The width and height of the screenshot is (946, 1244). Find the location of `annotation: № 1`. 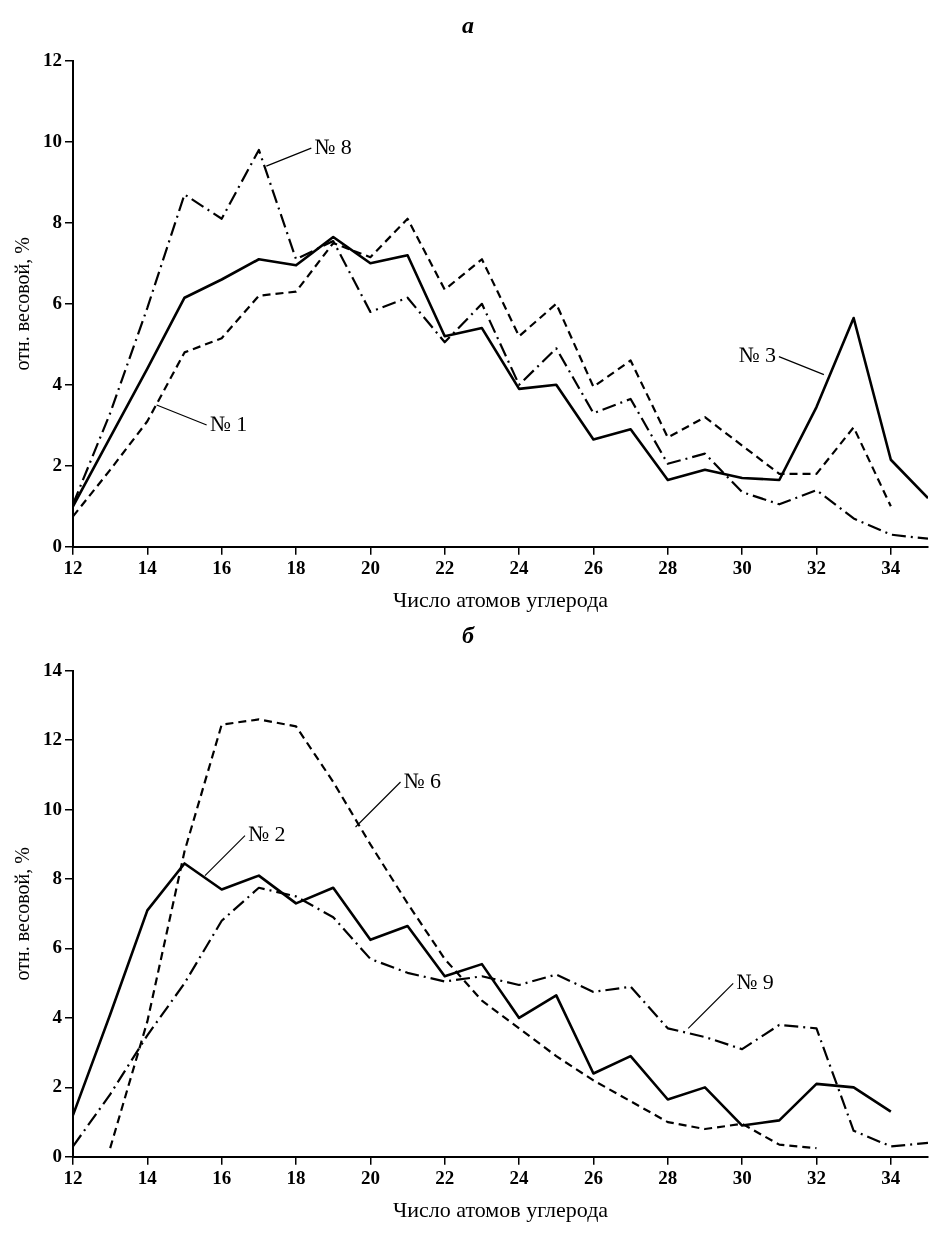

annotation: № 1 is located at coordinates (228, 423).